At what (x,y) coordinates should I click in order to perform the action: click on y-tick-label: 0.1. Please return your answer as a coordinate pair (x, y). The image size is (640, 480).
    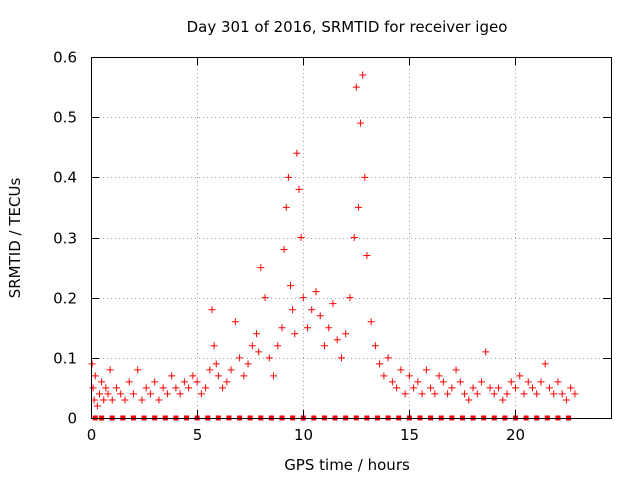
    Looking at the image, I should click on (65, 359).